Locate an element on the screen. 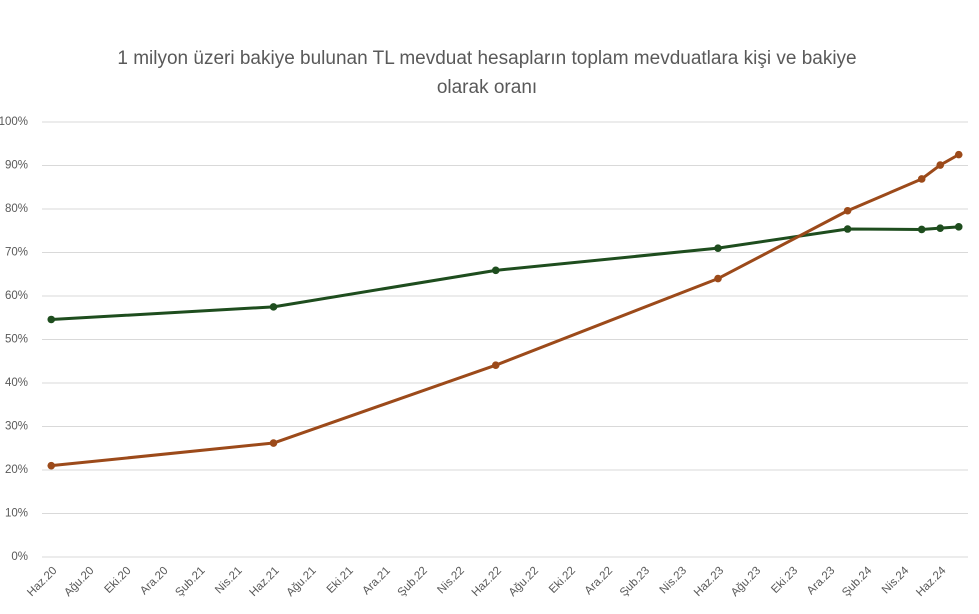  y-tick-label: 70% is located at coordinates (16, 253).